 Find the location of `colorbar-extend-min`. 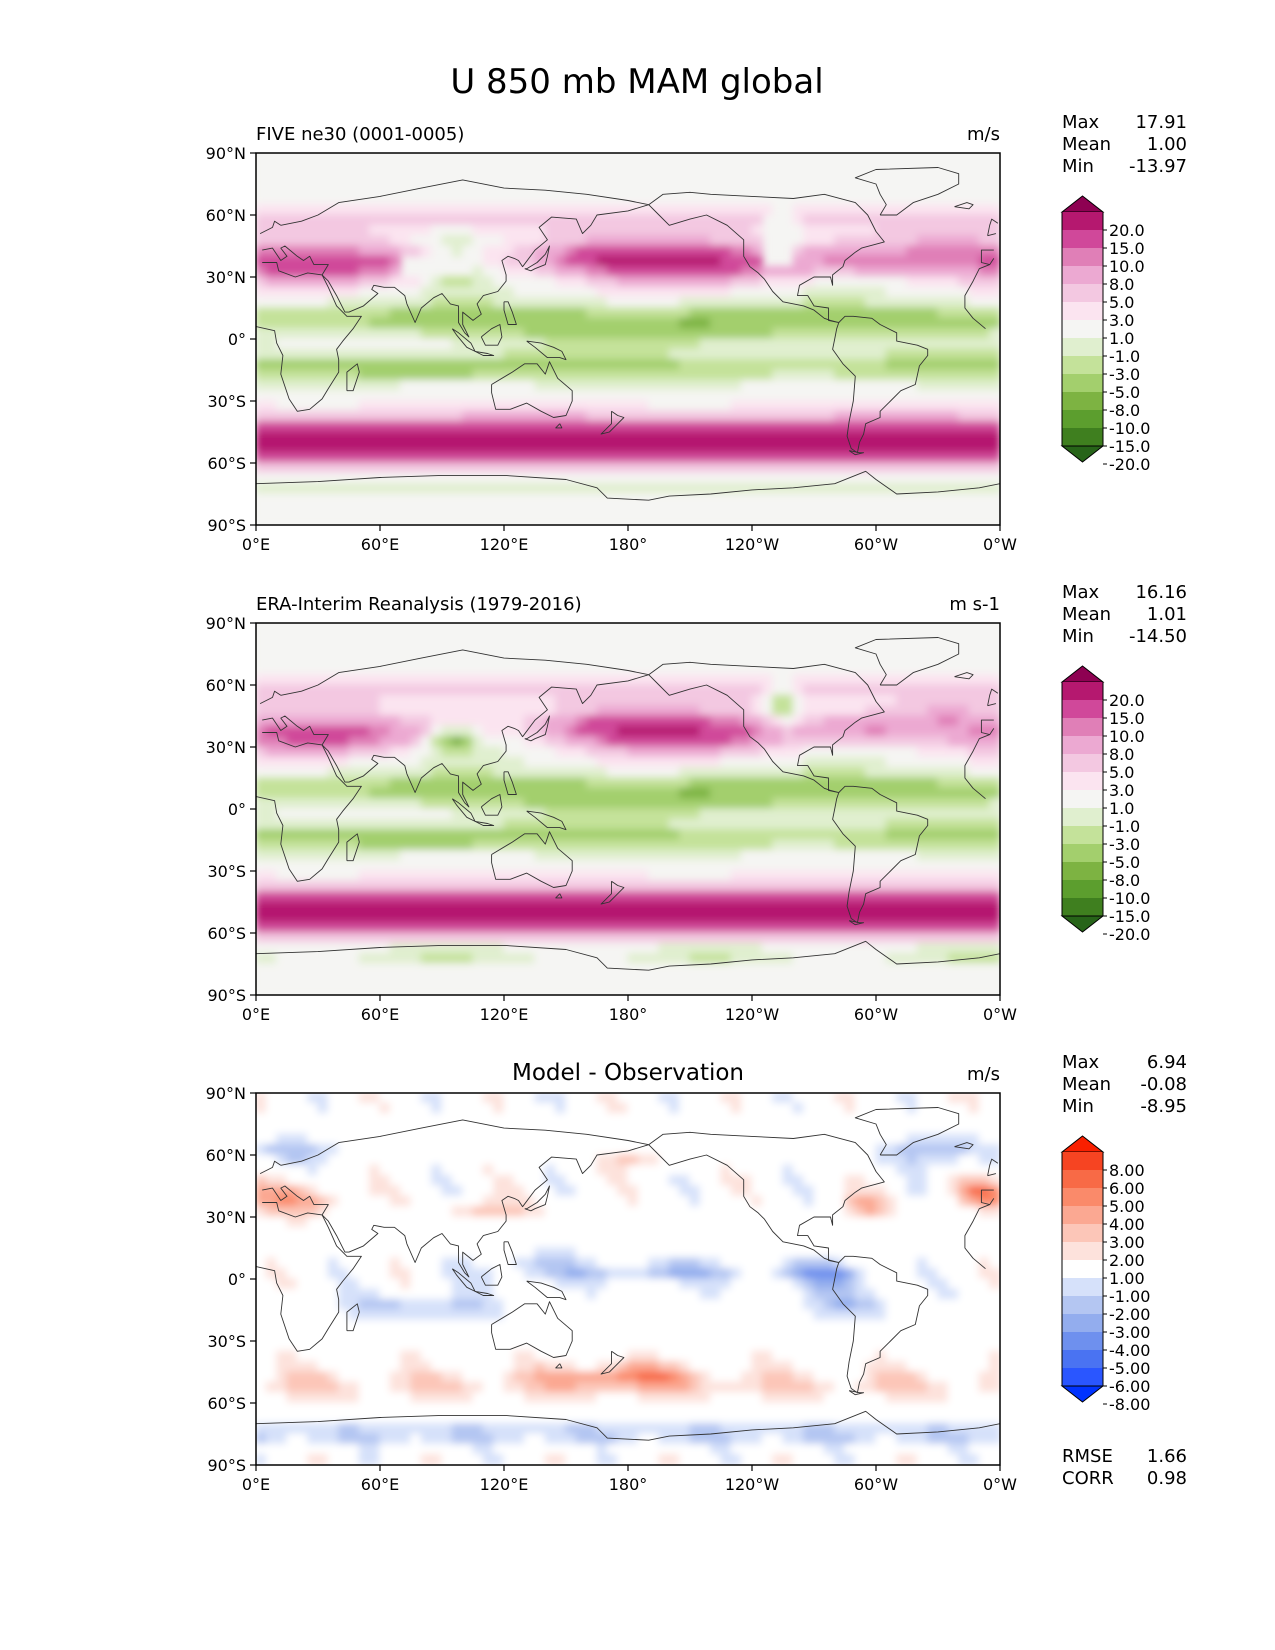

colorbar-extend-min is located at coordinates (1082, 1394).